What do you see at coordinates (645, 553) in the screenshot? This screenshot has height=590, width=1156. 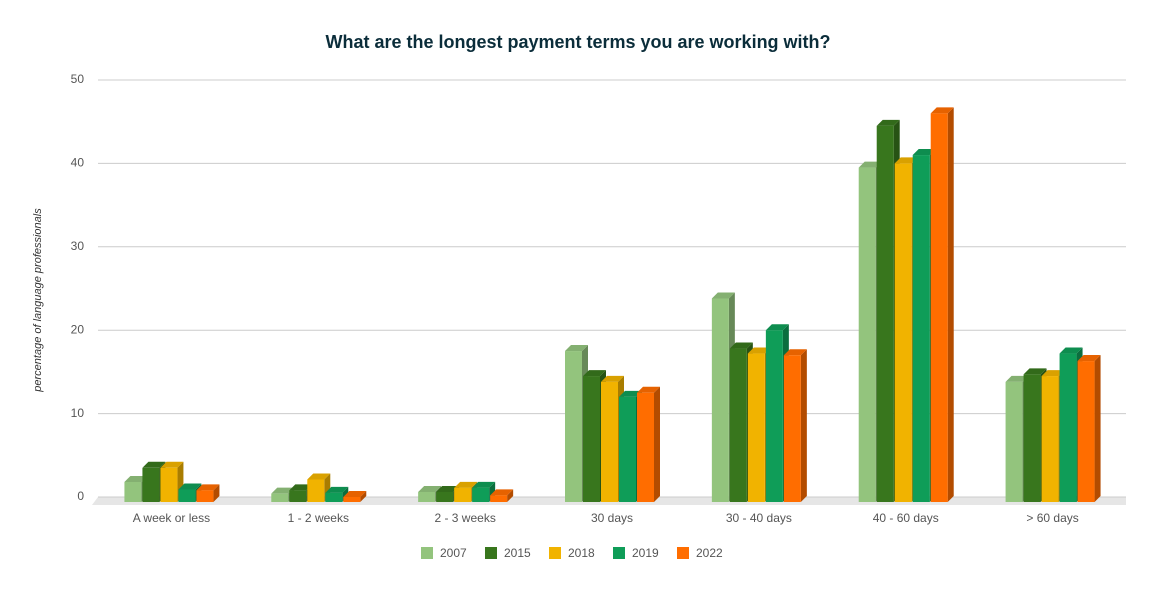 I see `legend-label: 2019` at bounding box center [645, 553].